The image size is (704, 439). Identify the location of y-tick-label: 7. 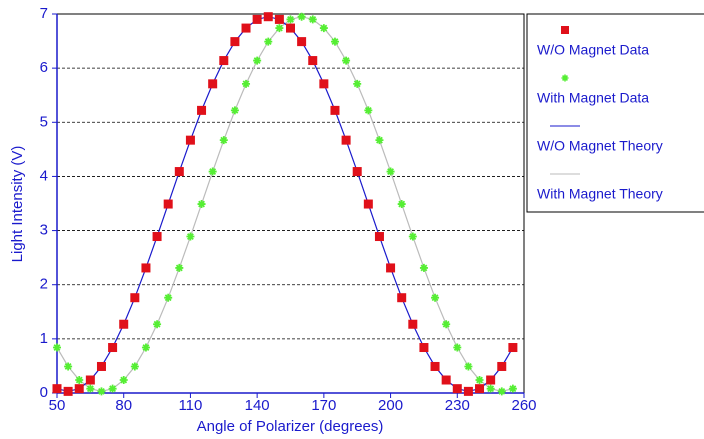
(44, 13).